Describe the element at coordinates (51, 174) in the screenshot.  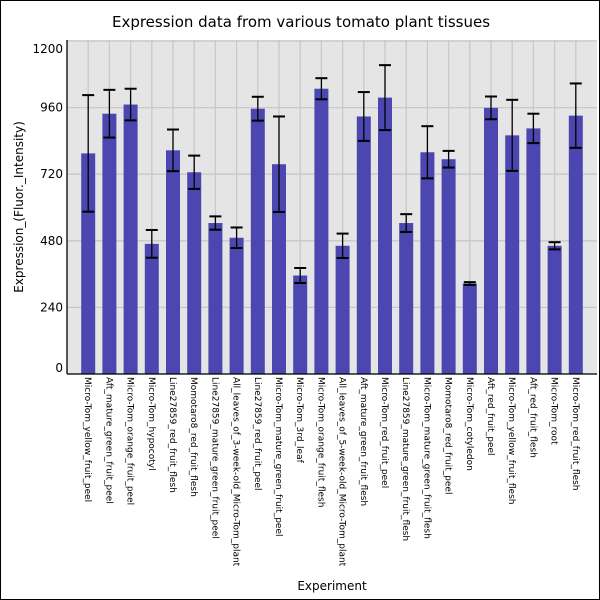
I see `y-tick-label: 720` at that location.